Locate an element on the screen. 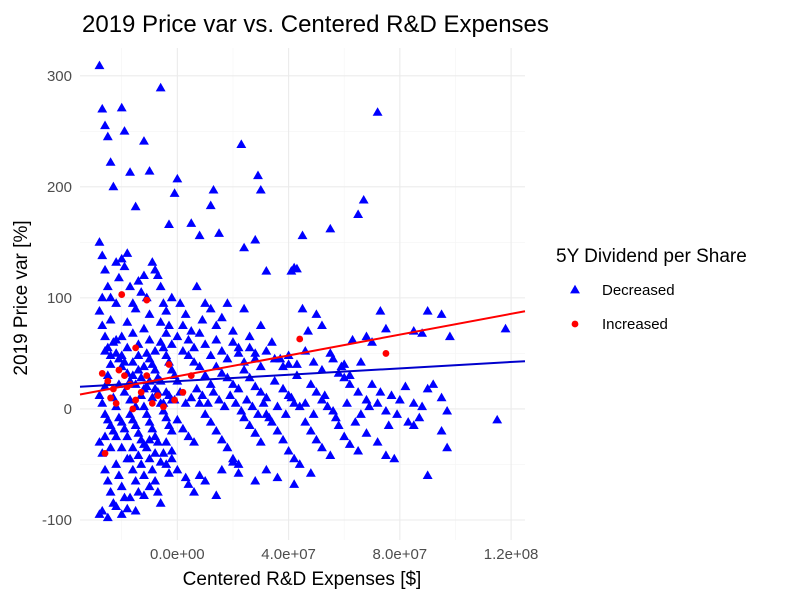 This screenshot has width=800, height=600. x-axis-title: Centered R&D Expenses [$] is located at coordinates (302, 579).